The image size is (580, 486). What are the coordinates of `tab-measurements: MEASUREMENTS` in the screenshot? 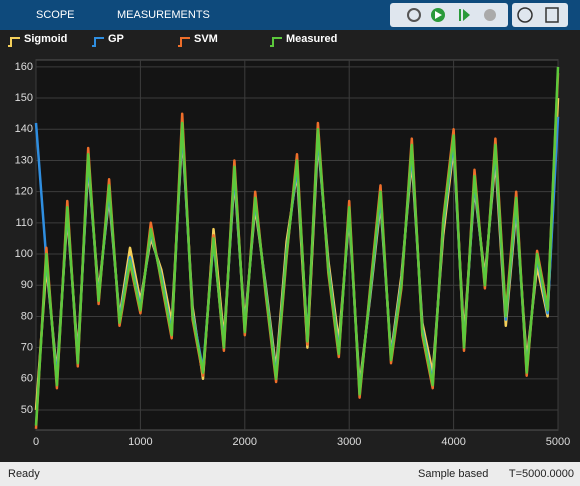 It's located at (163, 15).